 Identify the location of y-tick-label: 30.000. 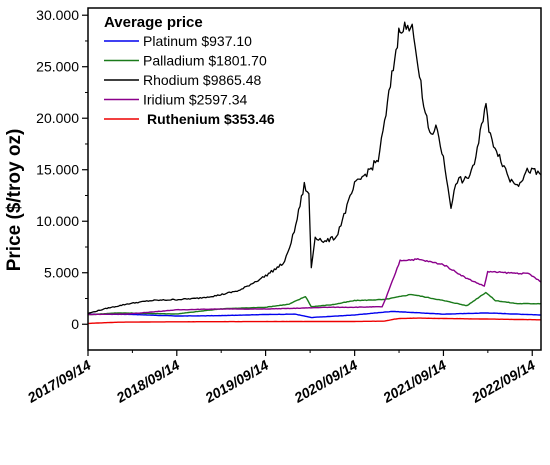
(57, 15).